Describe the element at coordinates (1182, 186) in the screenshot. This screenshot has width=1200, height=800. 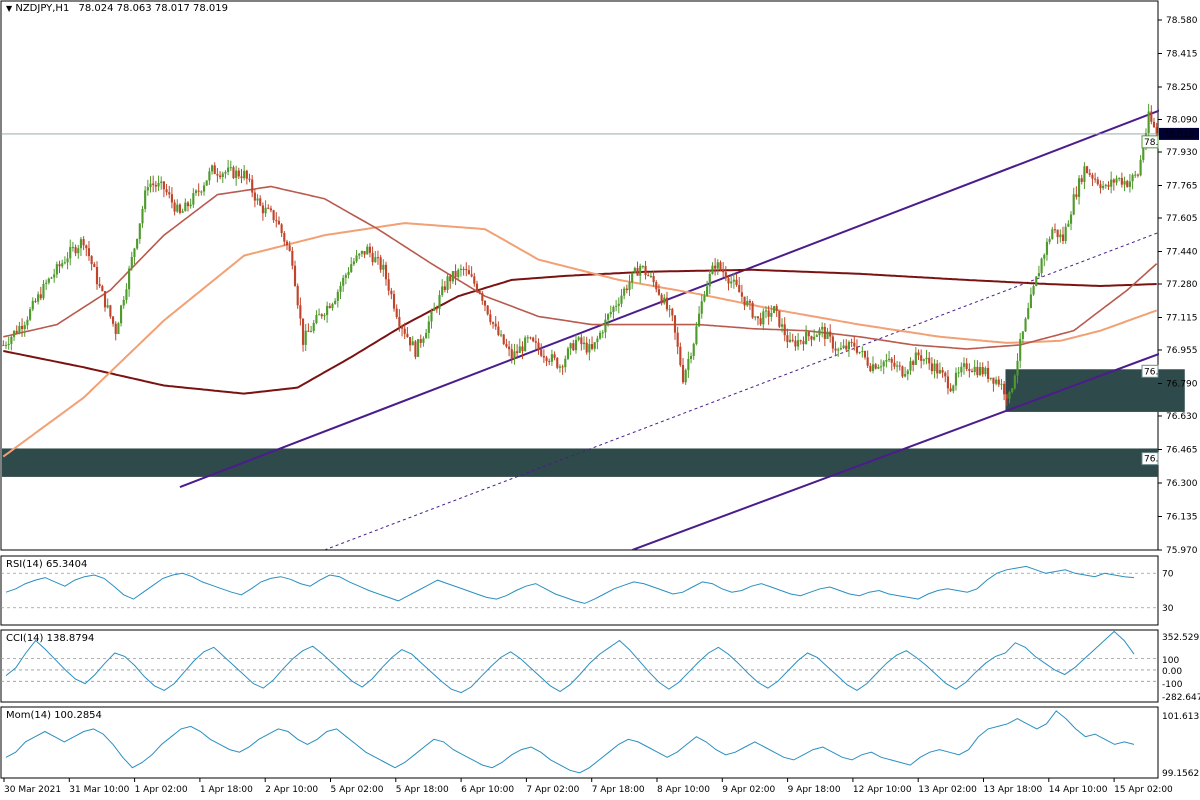
I see `y-tick-label: 77.765` at that location.